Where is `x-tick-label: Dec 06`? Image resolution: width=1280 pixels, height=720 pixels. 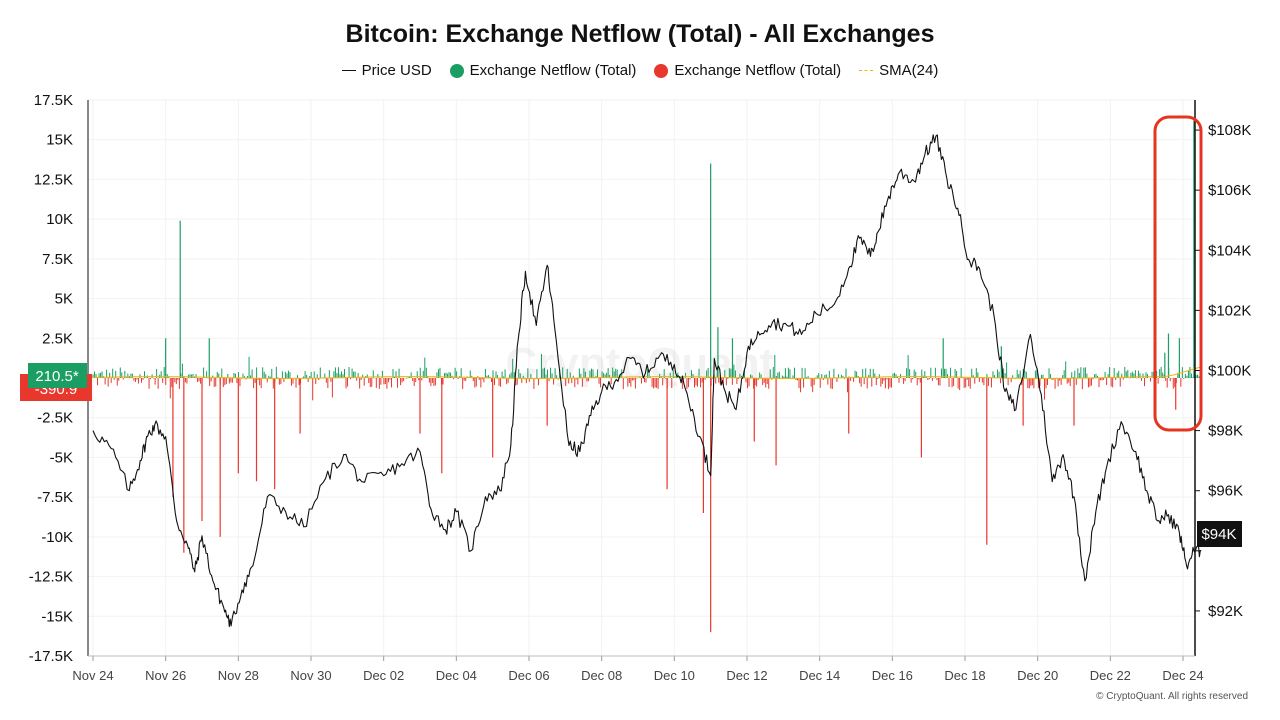
x-tick-label: Dec 06 is located at coordinates (528, 675).